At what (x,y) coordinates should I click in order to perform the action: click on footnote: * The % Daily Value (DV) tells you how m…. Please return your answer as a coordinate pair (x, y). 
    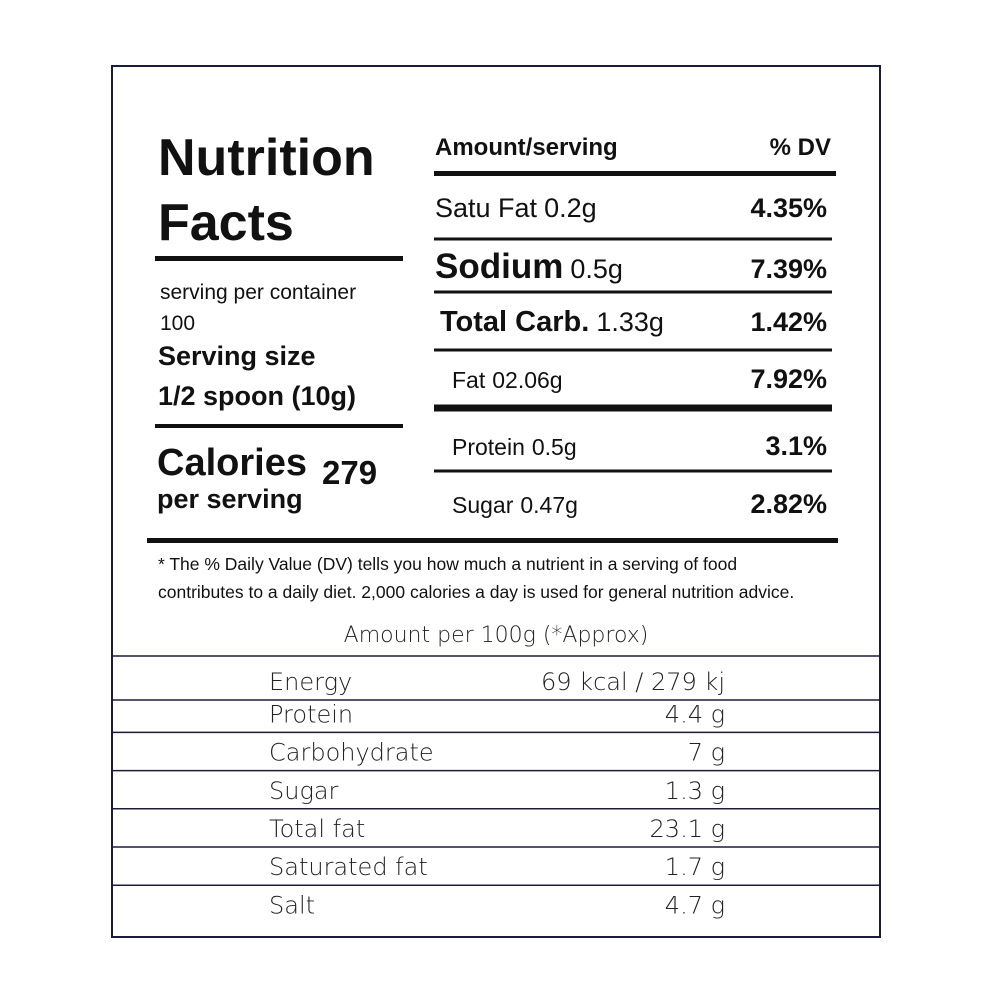
    Looking at the image, I should click on (447, 564).